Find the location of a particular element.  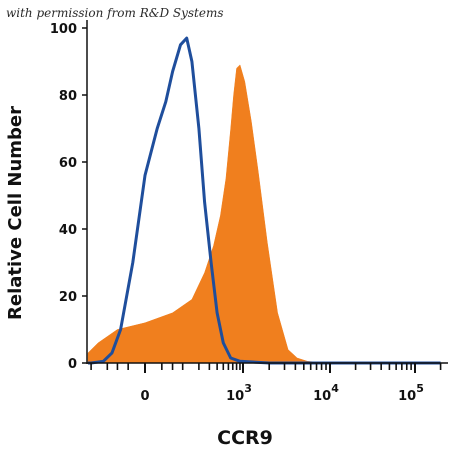

y-tick-label-80: 80 is located at coordinates (68, 96).